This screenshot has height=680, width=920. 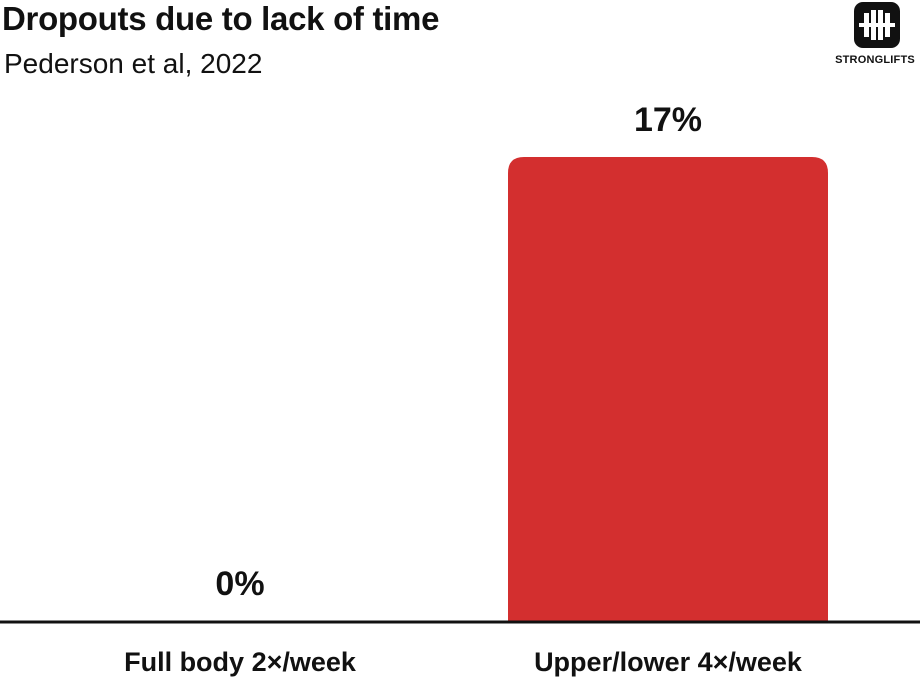 I want to click on data-label-2: 17%, so click(x=668, y=120).